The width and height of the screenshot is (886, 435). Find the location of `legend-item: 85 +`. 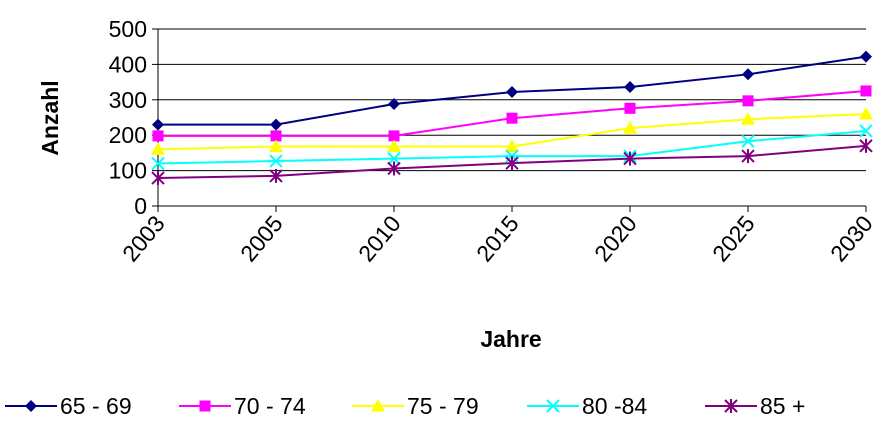

legend-item: 85 + is located at coordinates (755, 406).